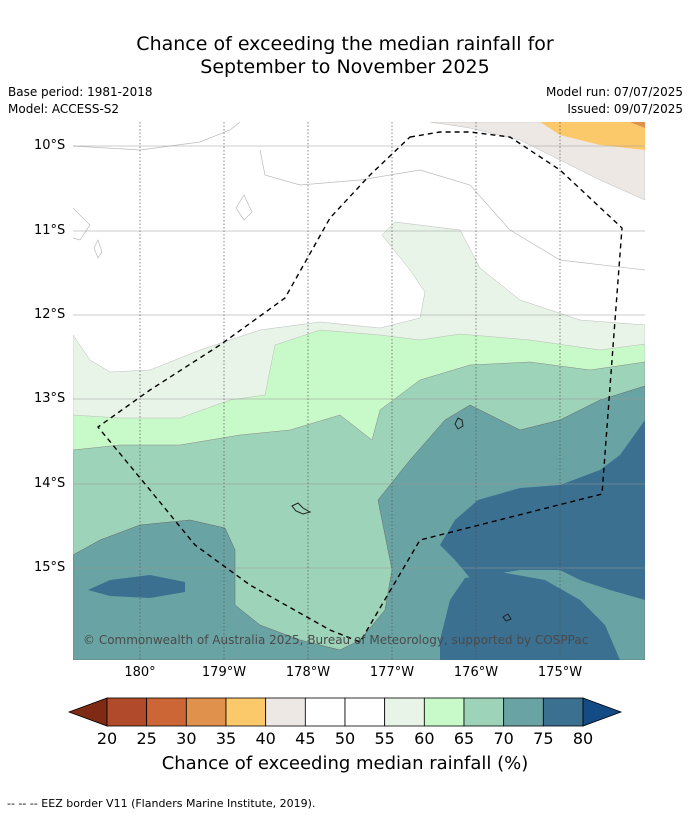 The image size is (690, 816). I want to click on lon-label-175w: 175°W, so click(560, 672).